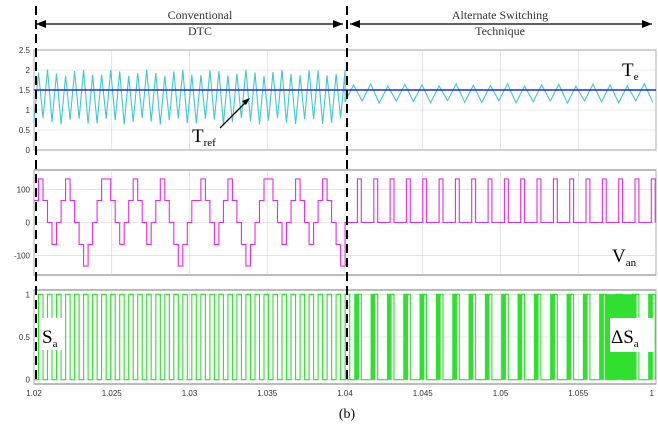  What do you see at coordinates (500, 31) in the screenshot?
I see `header-right-line2: Technique` at bounding box center [500, 31].